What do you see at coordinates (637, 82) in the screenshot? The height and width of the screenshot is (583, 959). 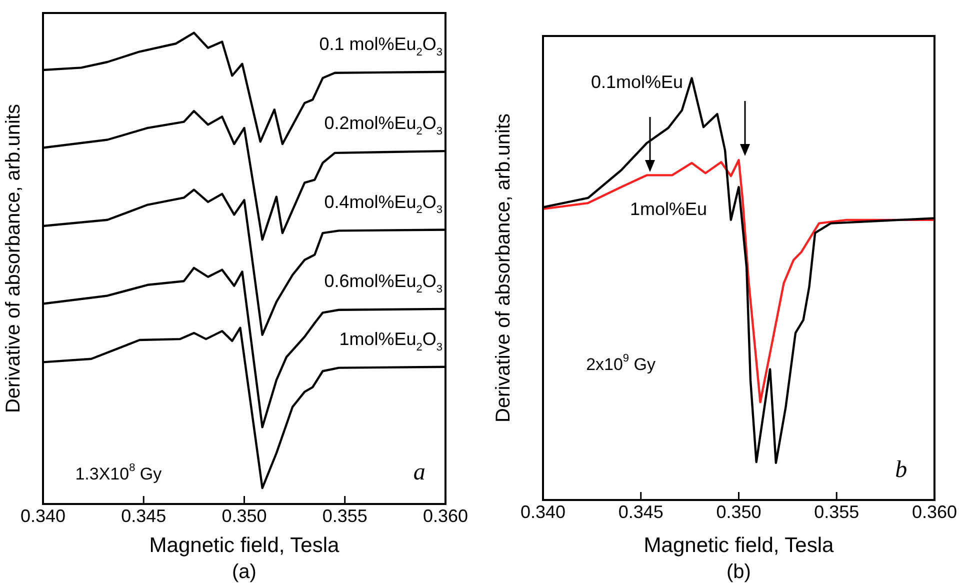 I see `series-label: 0.1mol%Eu` at bounding box center [637, 82].